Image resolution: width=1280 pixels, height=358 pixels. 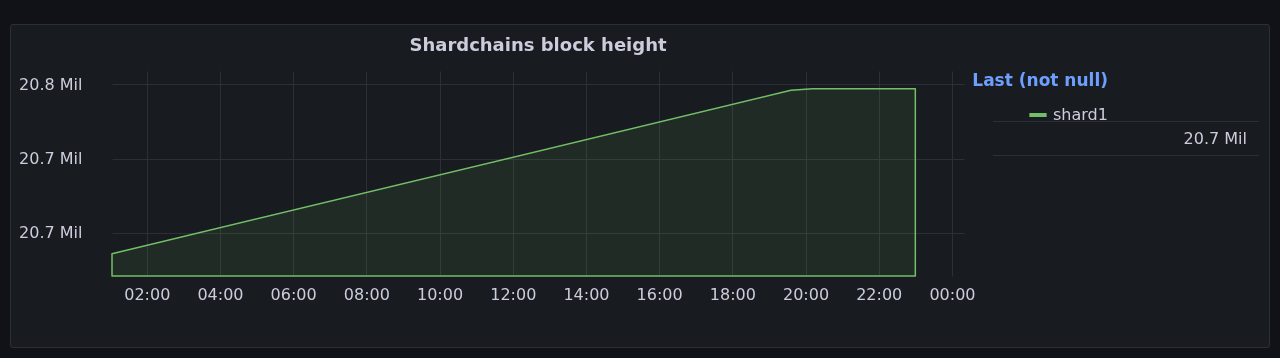 I want to click on legend-label: shard1, so click(x=1080, y=114).